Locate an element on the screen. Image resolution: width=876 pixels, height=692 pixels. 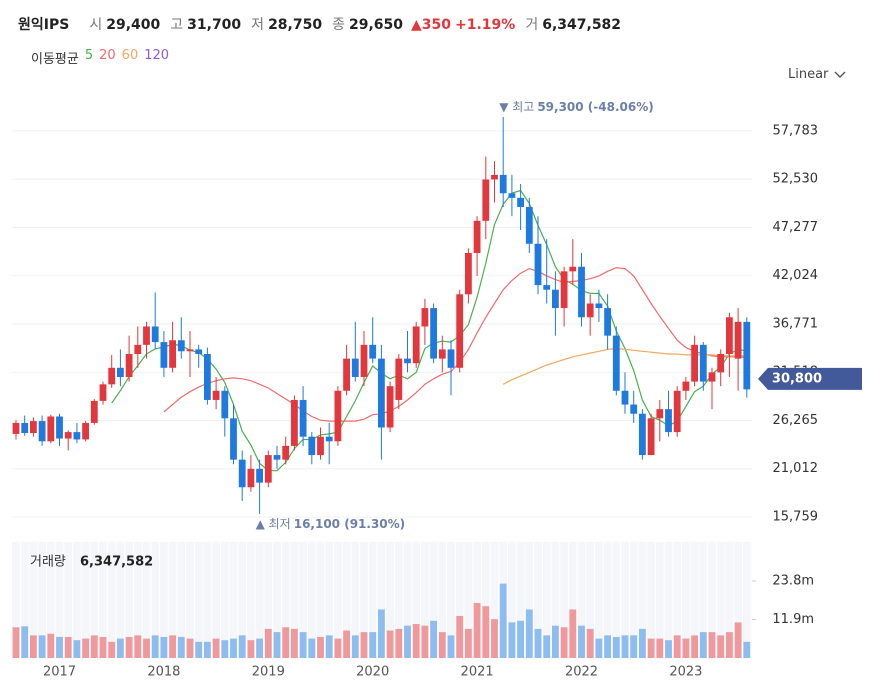
y-tick-label: 26,265 is located at coordinates (796, 420).